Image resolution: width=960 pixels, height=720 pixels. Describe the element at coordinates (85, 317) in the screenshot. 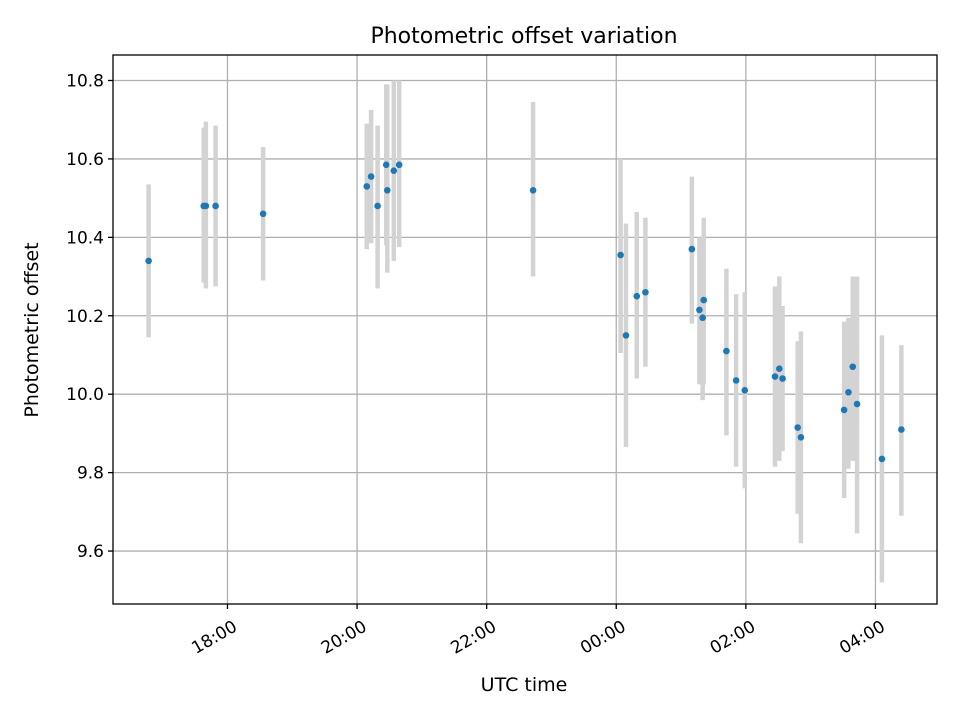

I see `y-tick-label: 10.2` at that location.